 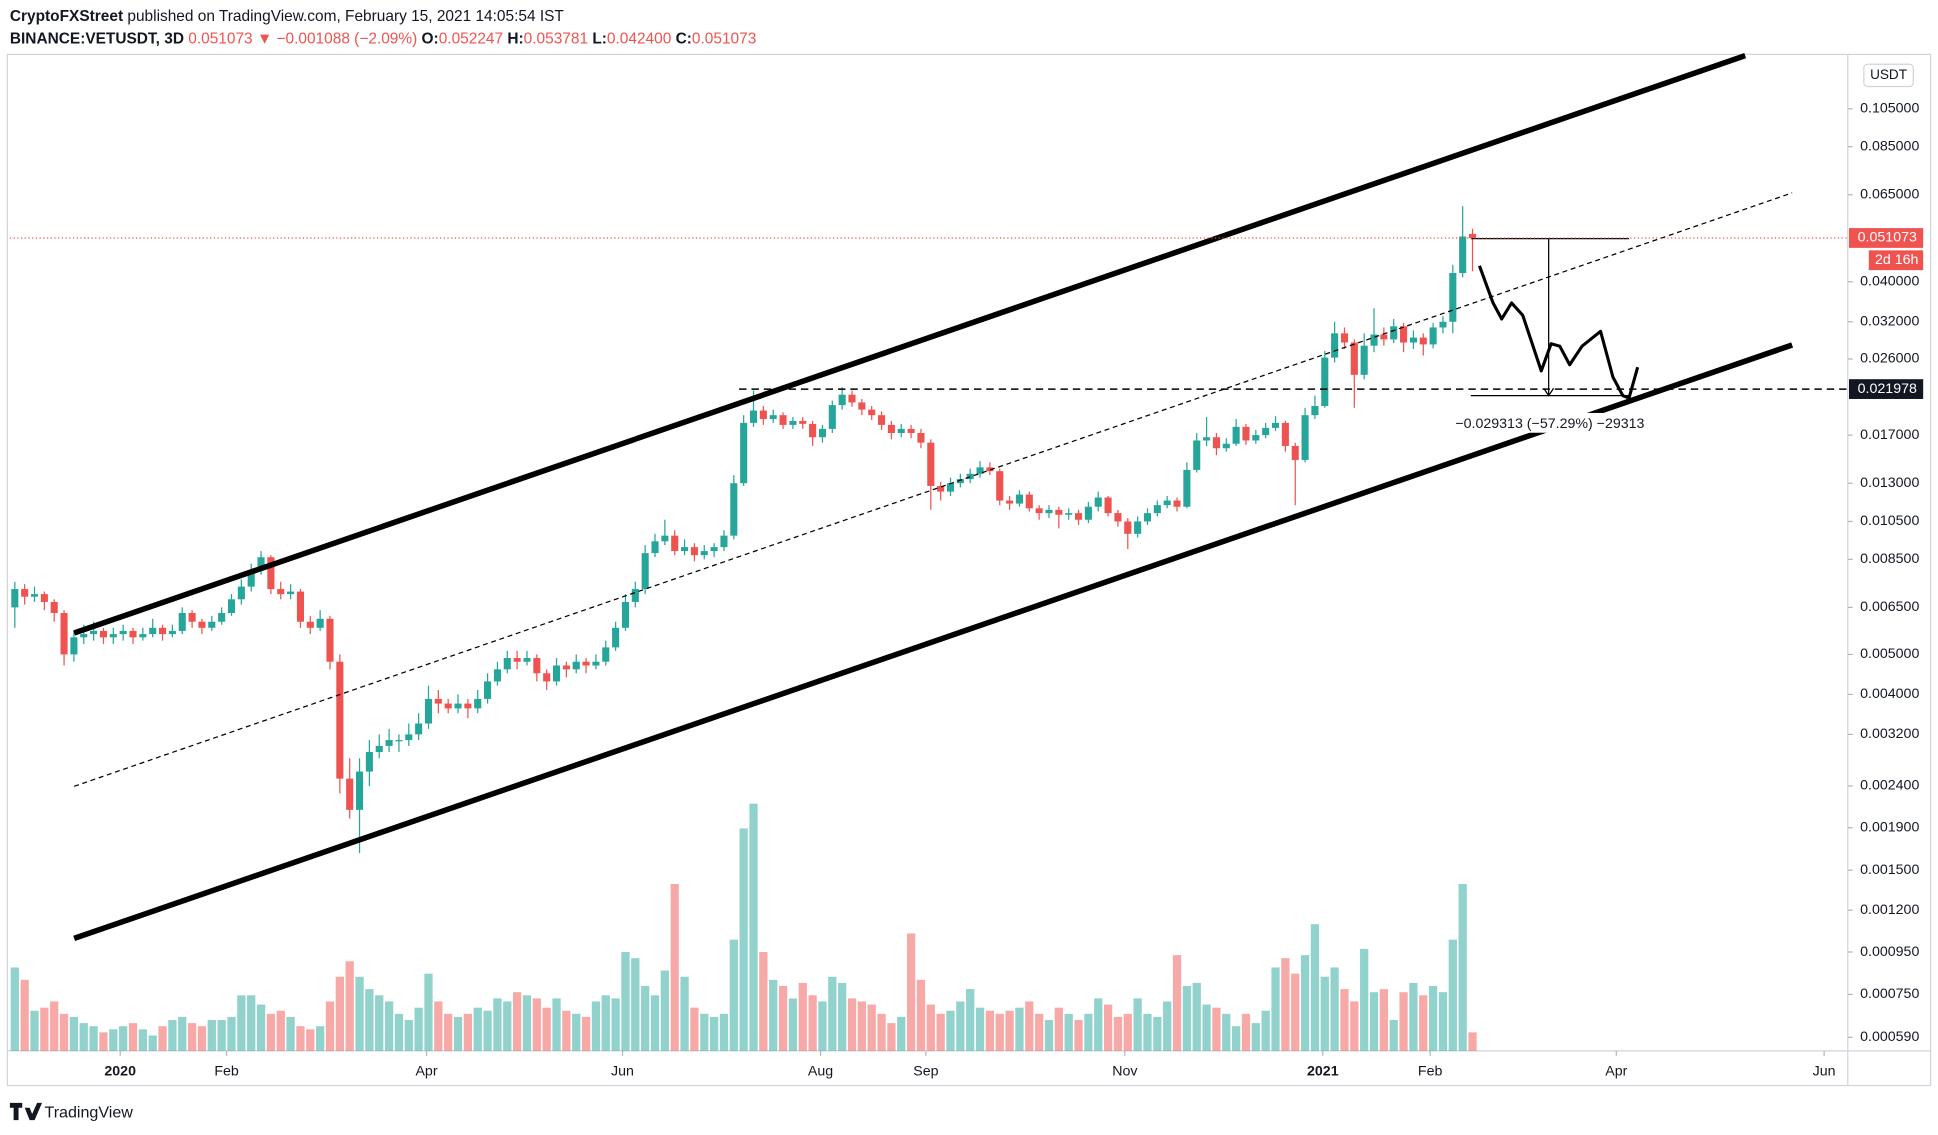 I want to click on y-tick-label: 0.000950, so click(x=1889, y=952).